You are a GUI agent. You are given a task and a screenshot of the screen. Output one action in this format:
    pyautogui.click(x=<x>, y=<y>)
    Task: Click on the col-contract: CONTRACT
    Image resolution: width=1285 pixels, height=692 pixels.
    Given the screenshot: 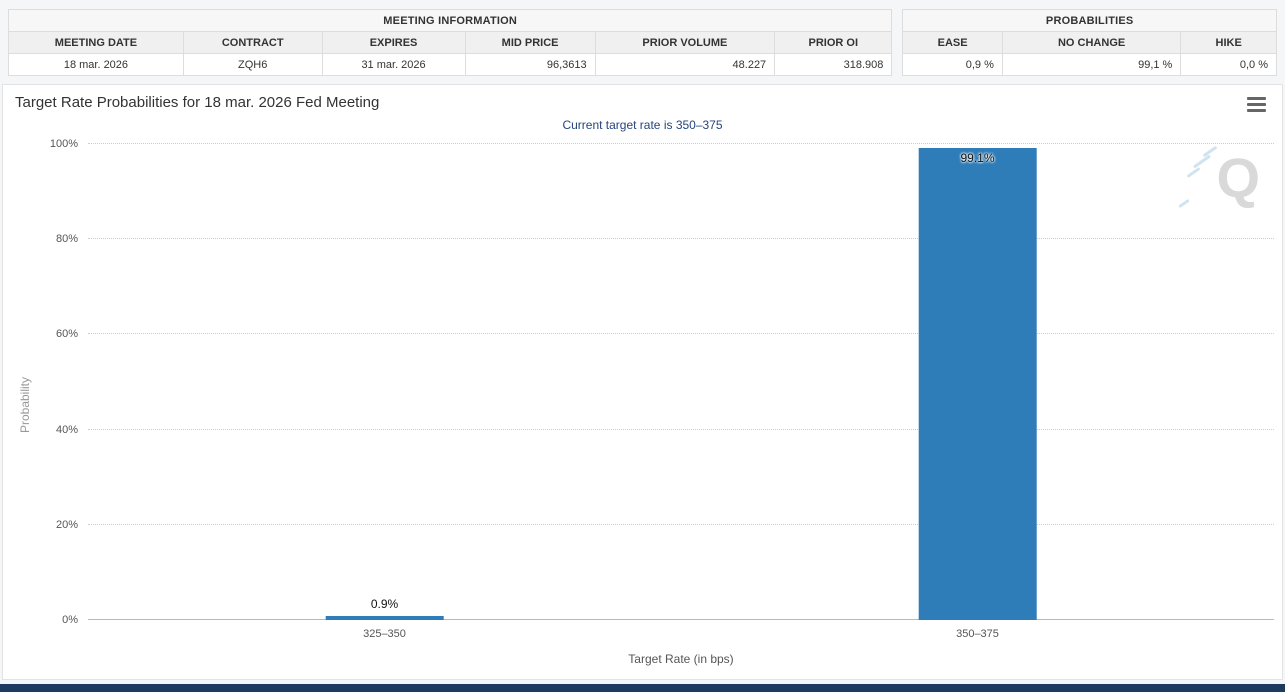 What is the action you would take?
    pyautogui.click(x=252, y=42)
    